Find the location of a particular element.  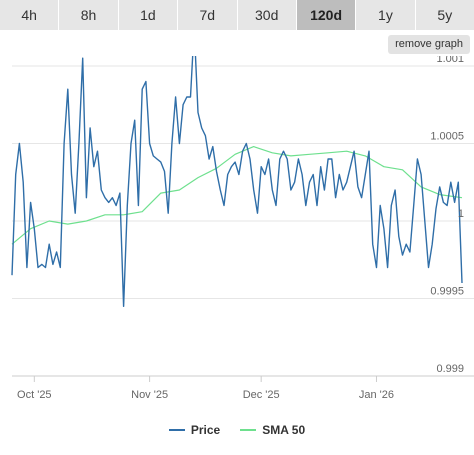

remove-graph-button: remove graph is located at coordinates (429, 44).